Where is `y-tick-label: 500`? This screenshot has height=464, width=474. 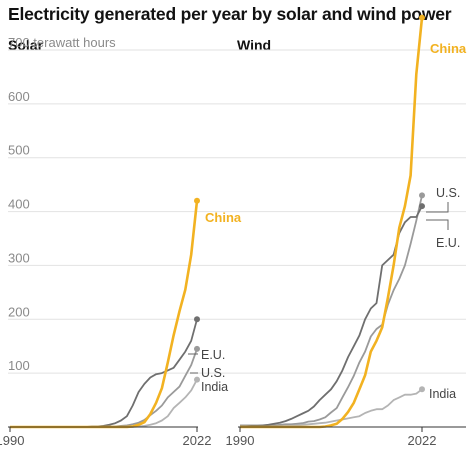
y-tick-label: 500 is located at coordinates (19, 150).